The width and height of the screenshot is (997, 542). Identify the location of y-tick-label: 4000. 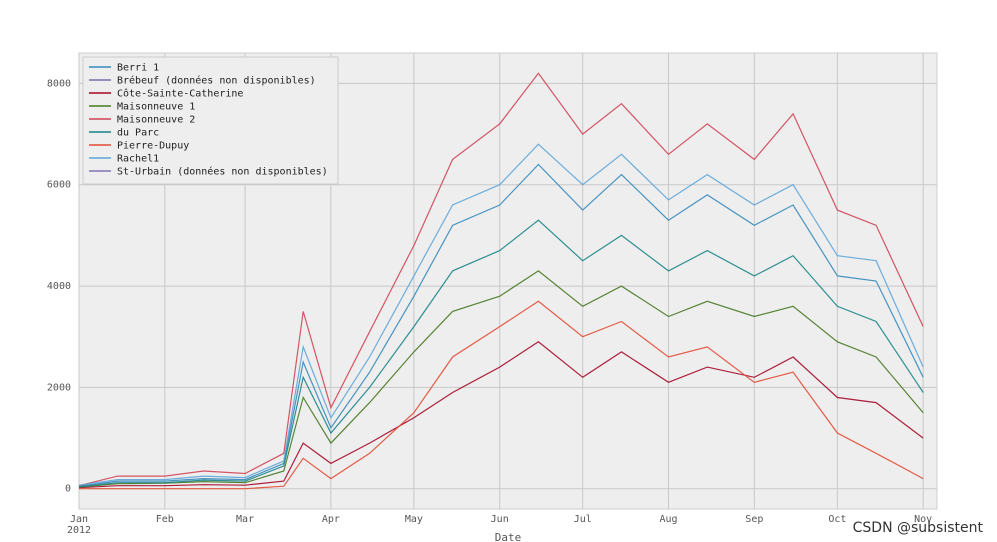
(59, 286).